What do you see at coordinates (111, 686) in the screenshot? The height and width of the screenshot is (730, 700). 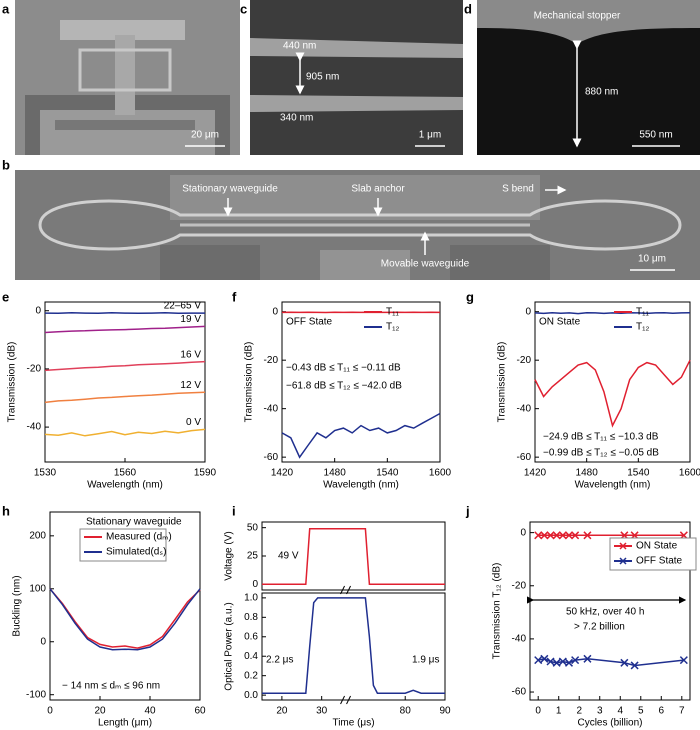 I see `annotation: − 14 nm ≤ dₘ ≤ 96 nm` at bounding box center [111, 686].